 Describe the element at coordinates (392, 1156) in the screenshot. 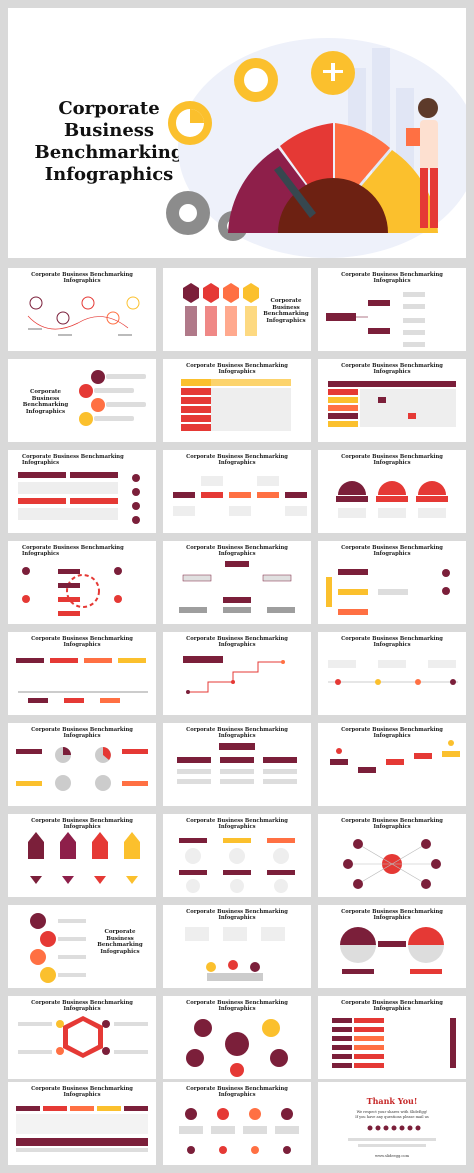

I see `thank-you-url: www.slideegg.com` at that location.